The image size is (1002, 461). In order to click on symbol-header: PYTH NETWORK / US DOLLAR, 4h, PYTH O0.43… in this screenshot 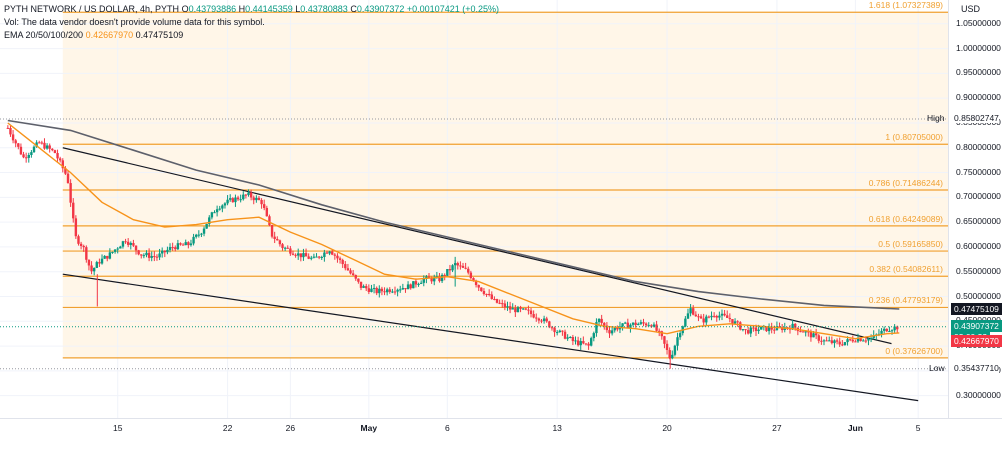, I will do `click(251, 9)`.